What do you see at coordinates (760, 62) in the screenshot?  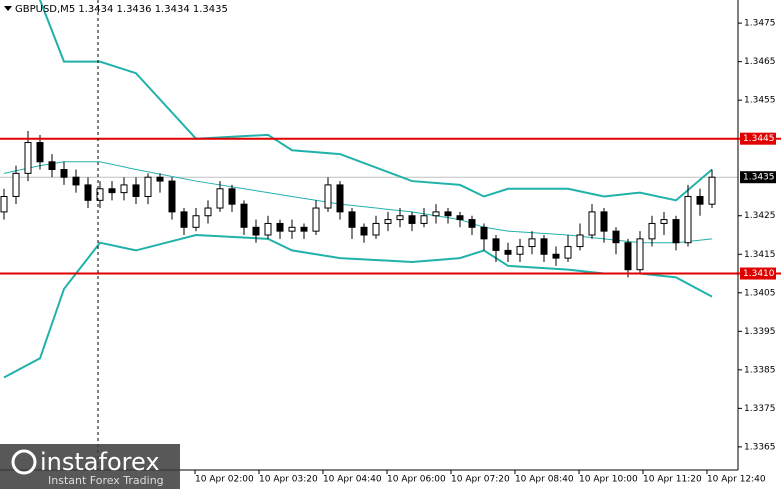 I see `y-tick-label: 1.3465` at bounding box center [760, 62].